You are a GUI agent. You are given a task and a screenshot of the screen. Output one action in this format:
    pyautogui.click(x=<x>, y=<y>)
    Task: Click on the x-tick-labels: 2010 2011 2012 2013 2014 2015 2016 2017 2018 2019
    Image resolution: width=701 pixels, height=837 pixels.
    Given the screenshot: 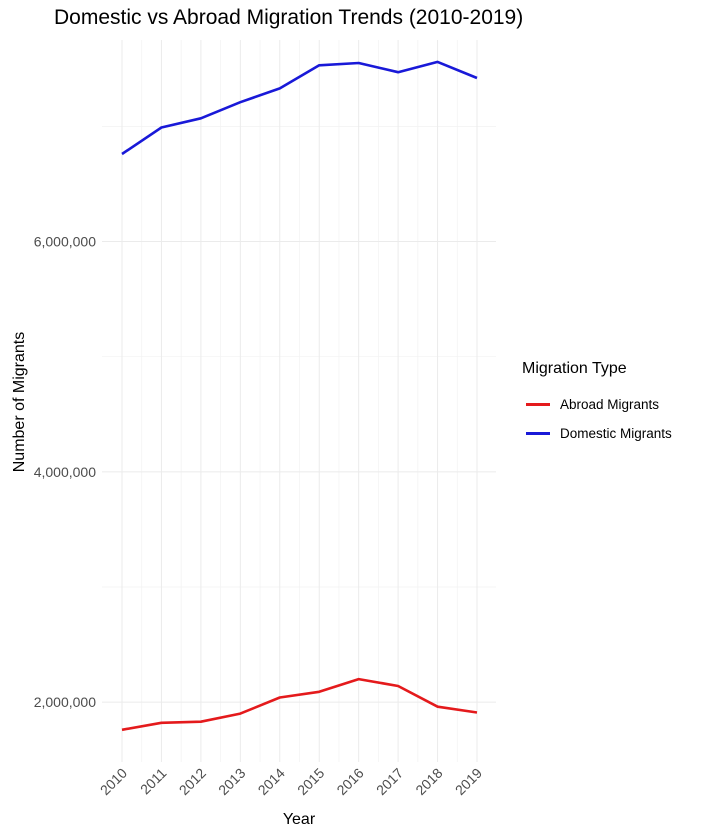 What is the action you would take?
    pyautogui.click(x=291, y=781)
    